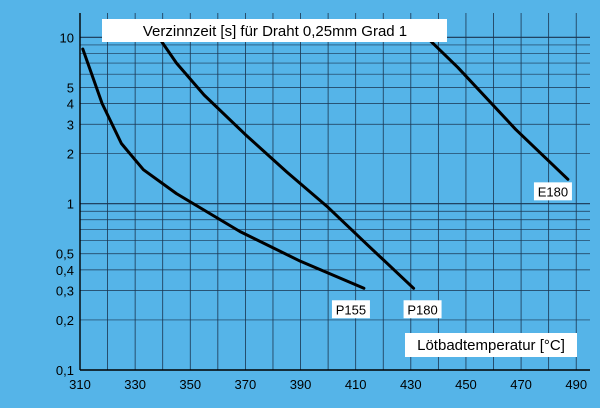 This screenshot has width=600, height=408. Describe the element at coordinates (301, 384) in the screenshot. I see `x-tick-label: 390` at that location.